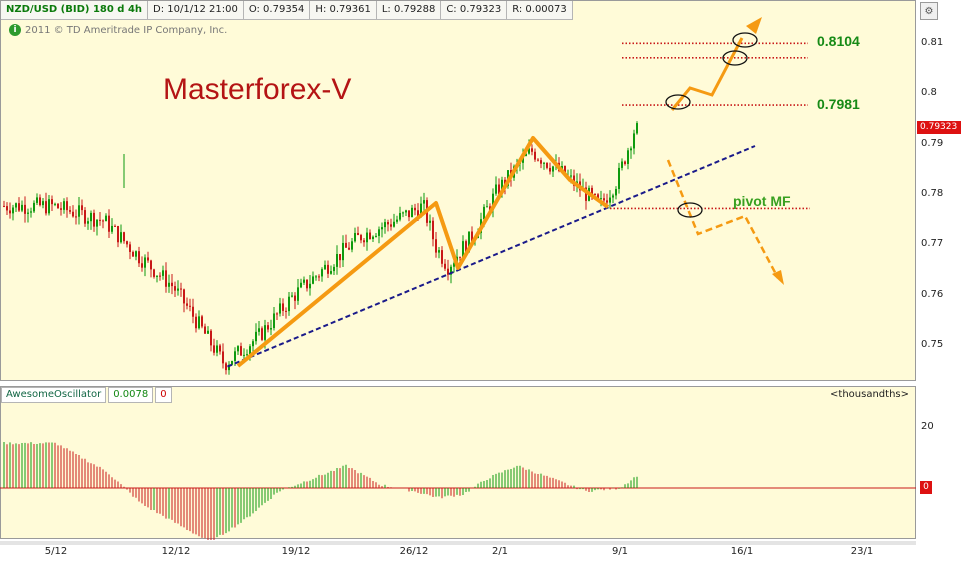  What do you see at coordinates (277, 10) in the screenshot?
I see `open-readout: O: 0.79354` at bounding box center [277, 10].